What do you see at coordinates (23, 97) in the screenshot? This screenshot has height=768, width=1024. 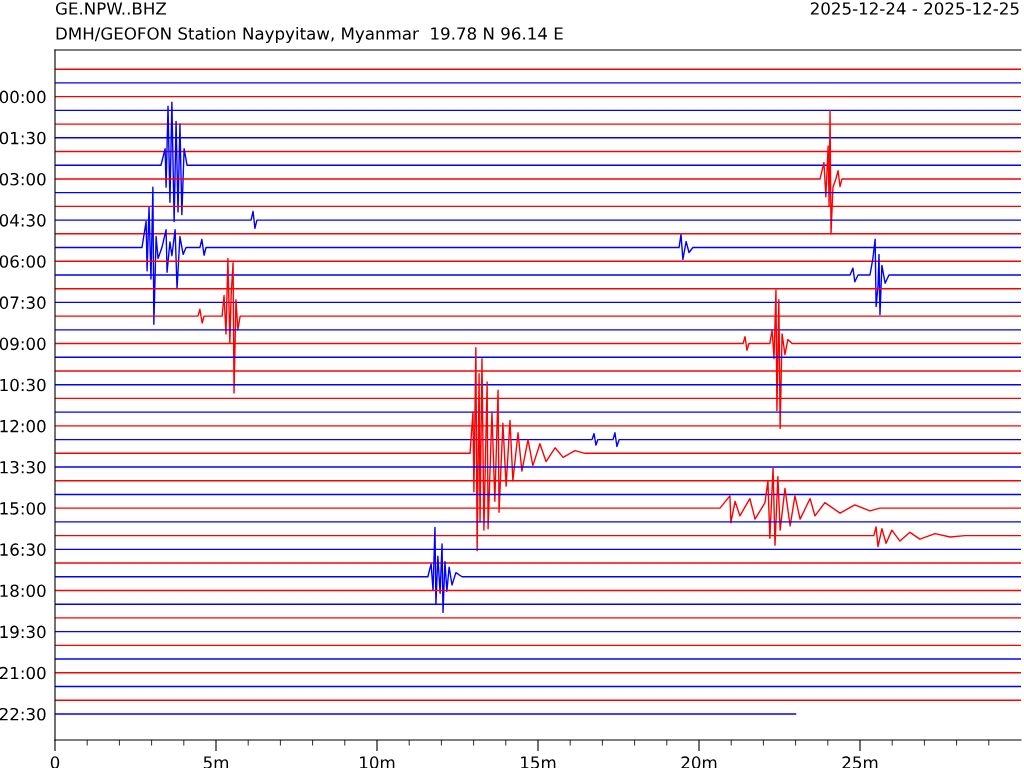 I see `y-tick-label: 00:00` at bounding box center [23, 97].